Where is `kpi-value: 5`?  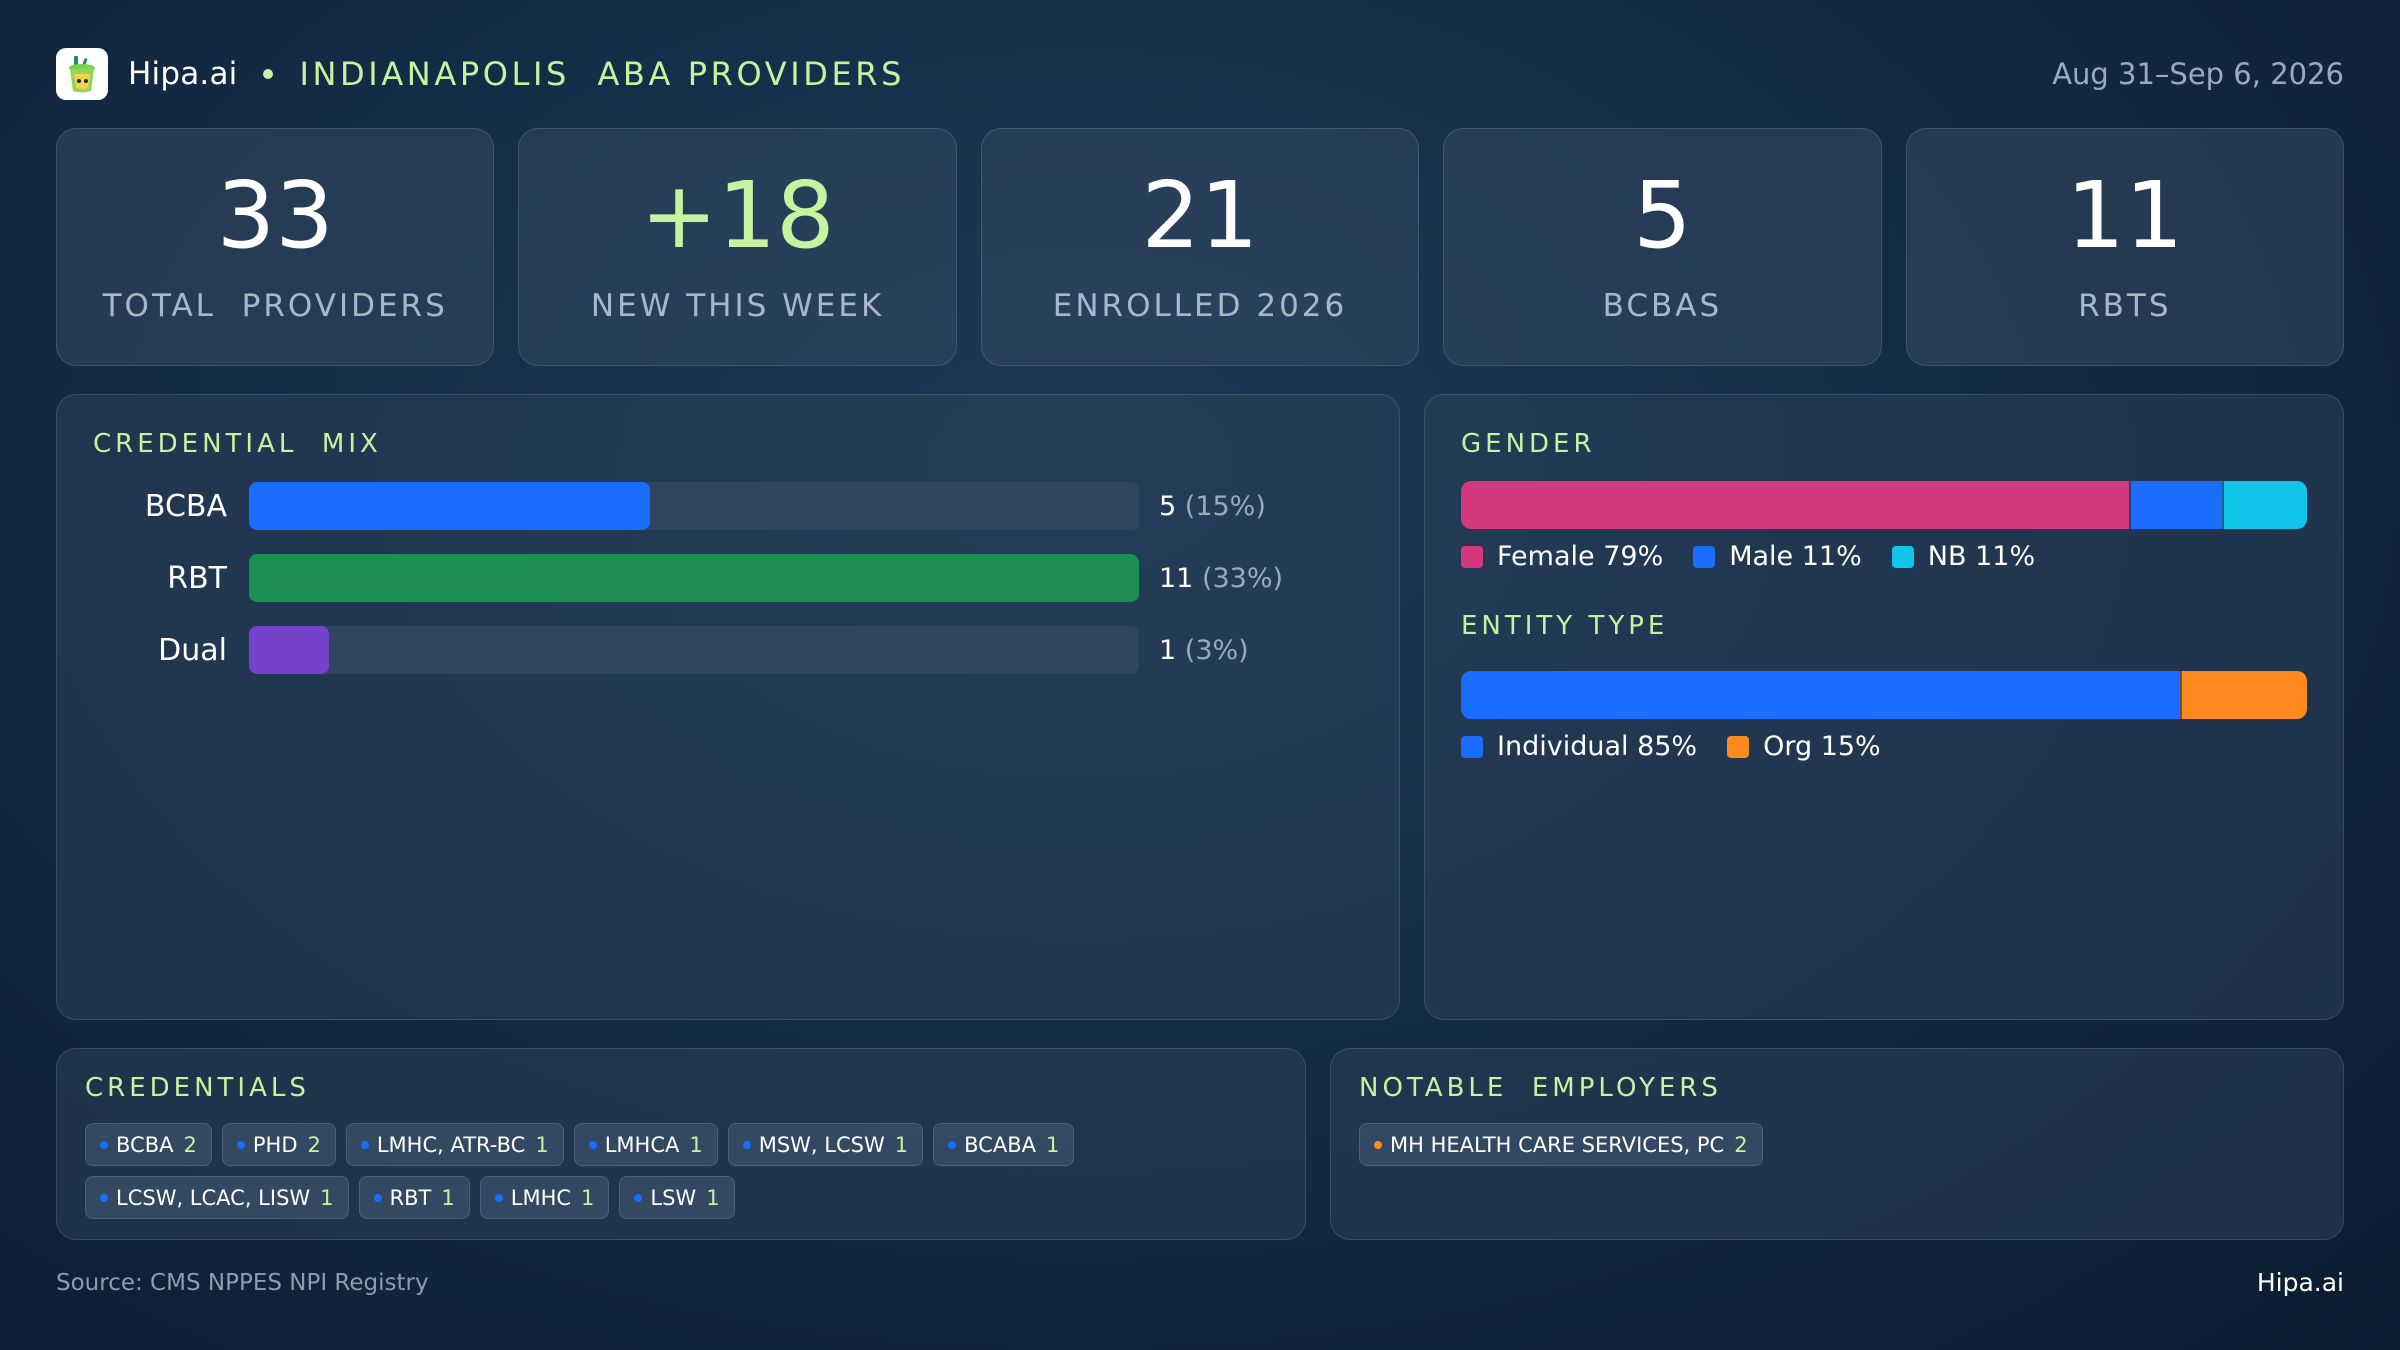
kpi-value: 5 is located at coordinates (1662, 215).